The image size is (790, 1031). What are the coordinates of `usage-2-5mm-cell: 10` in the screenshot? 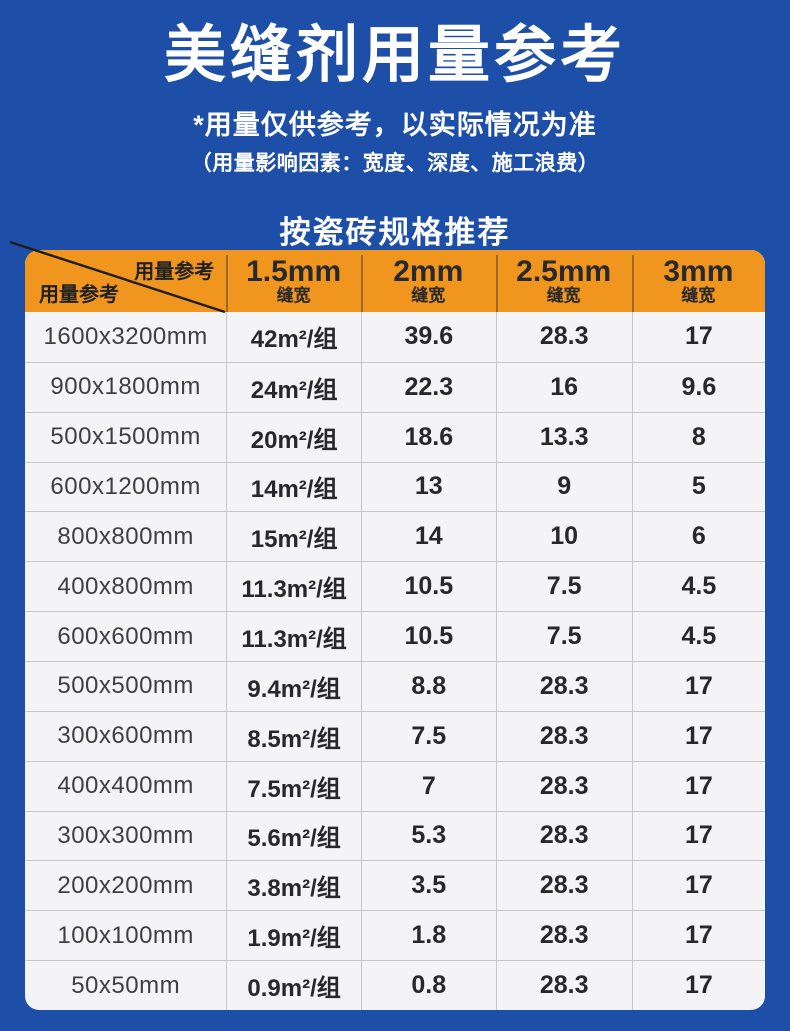 It's located at (563, 537).